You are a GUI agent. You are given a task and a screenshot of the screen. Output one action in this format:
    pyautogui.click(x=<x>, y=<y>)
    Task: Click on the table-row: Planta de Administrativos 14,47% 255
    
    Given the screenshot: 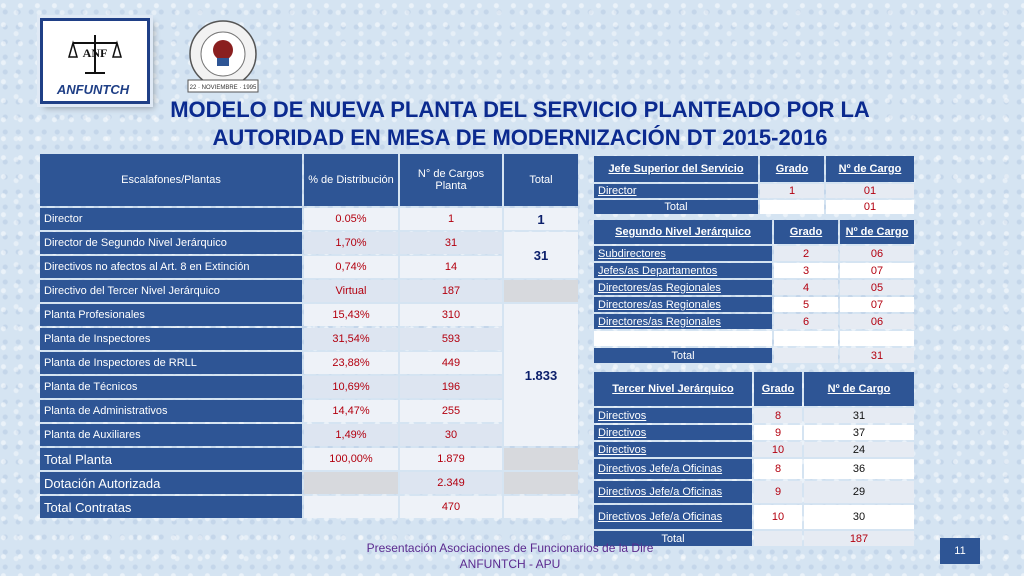 What is the action you would take?
    pyautogui.click(x=309, y=411)
    